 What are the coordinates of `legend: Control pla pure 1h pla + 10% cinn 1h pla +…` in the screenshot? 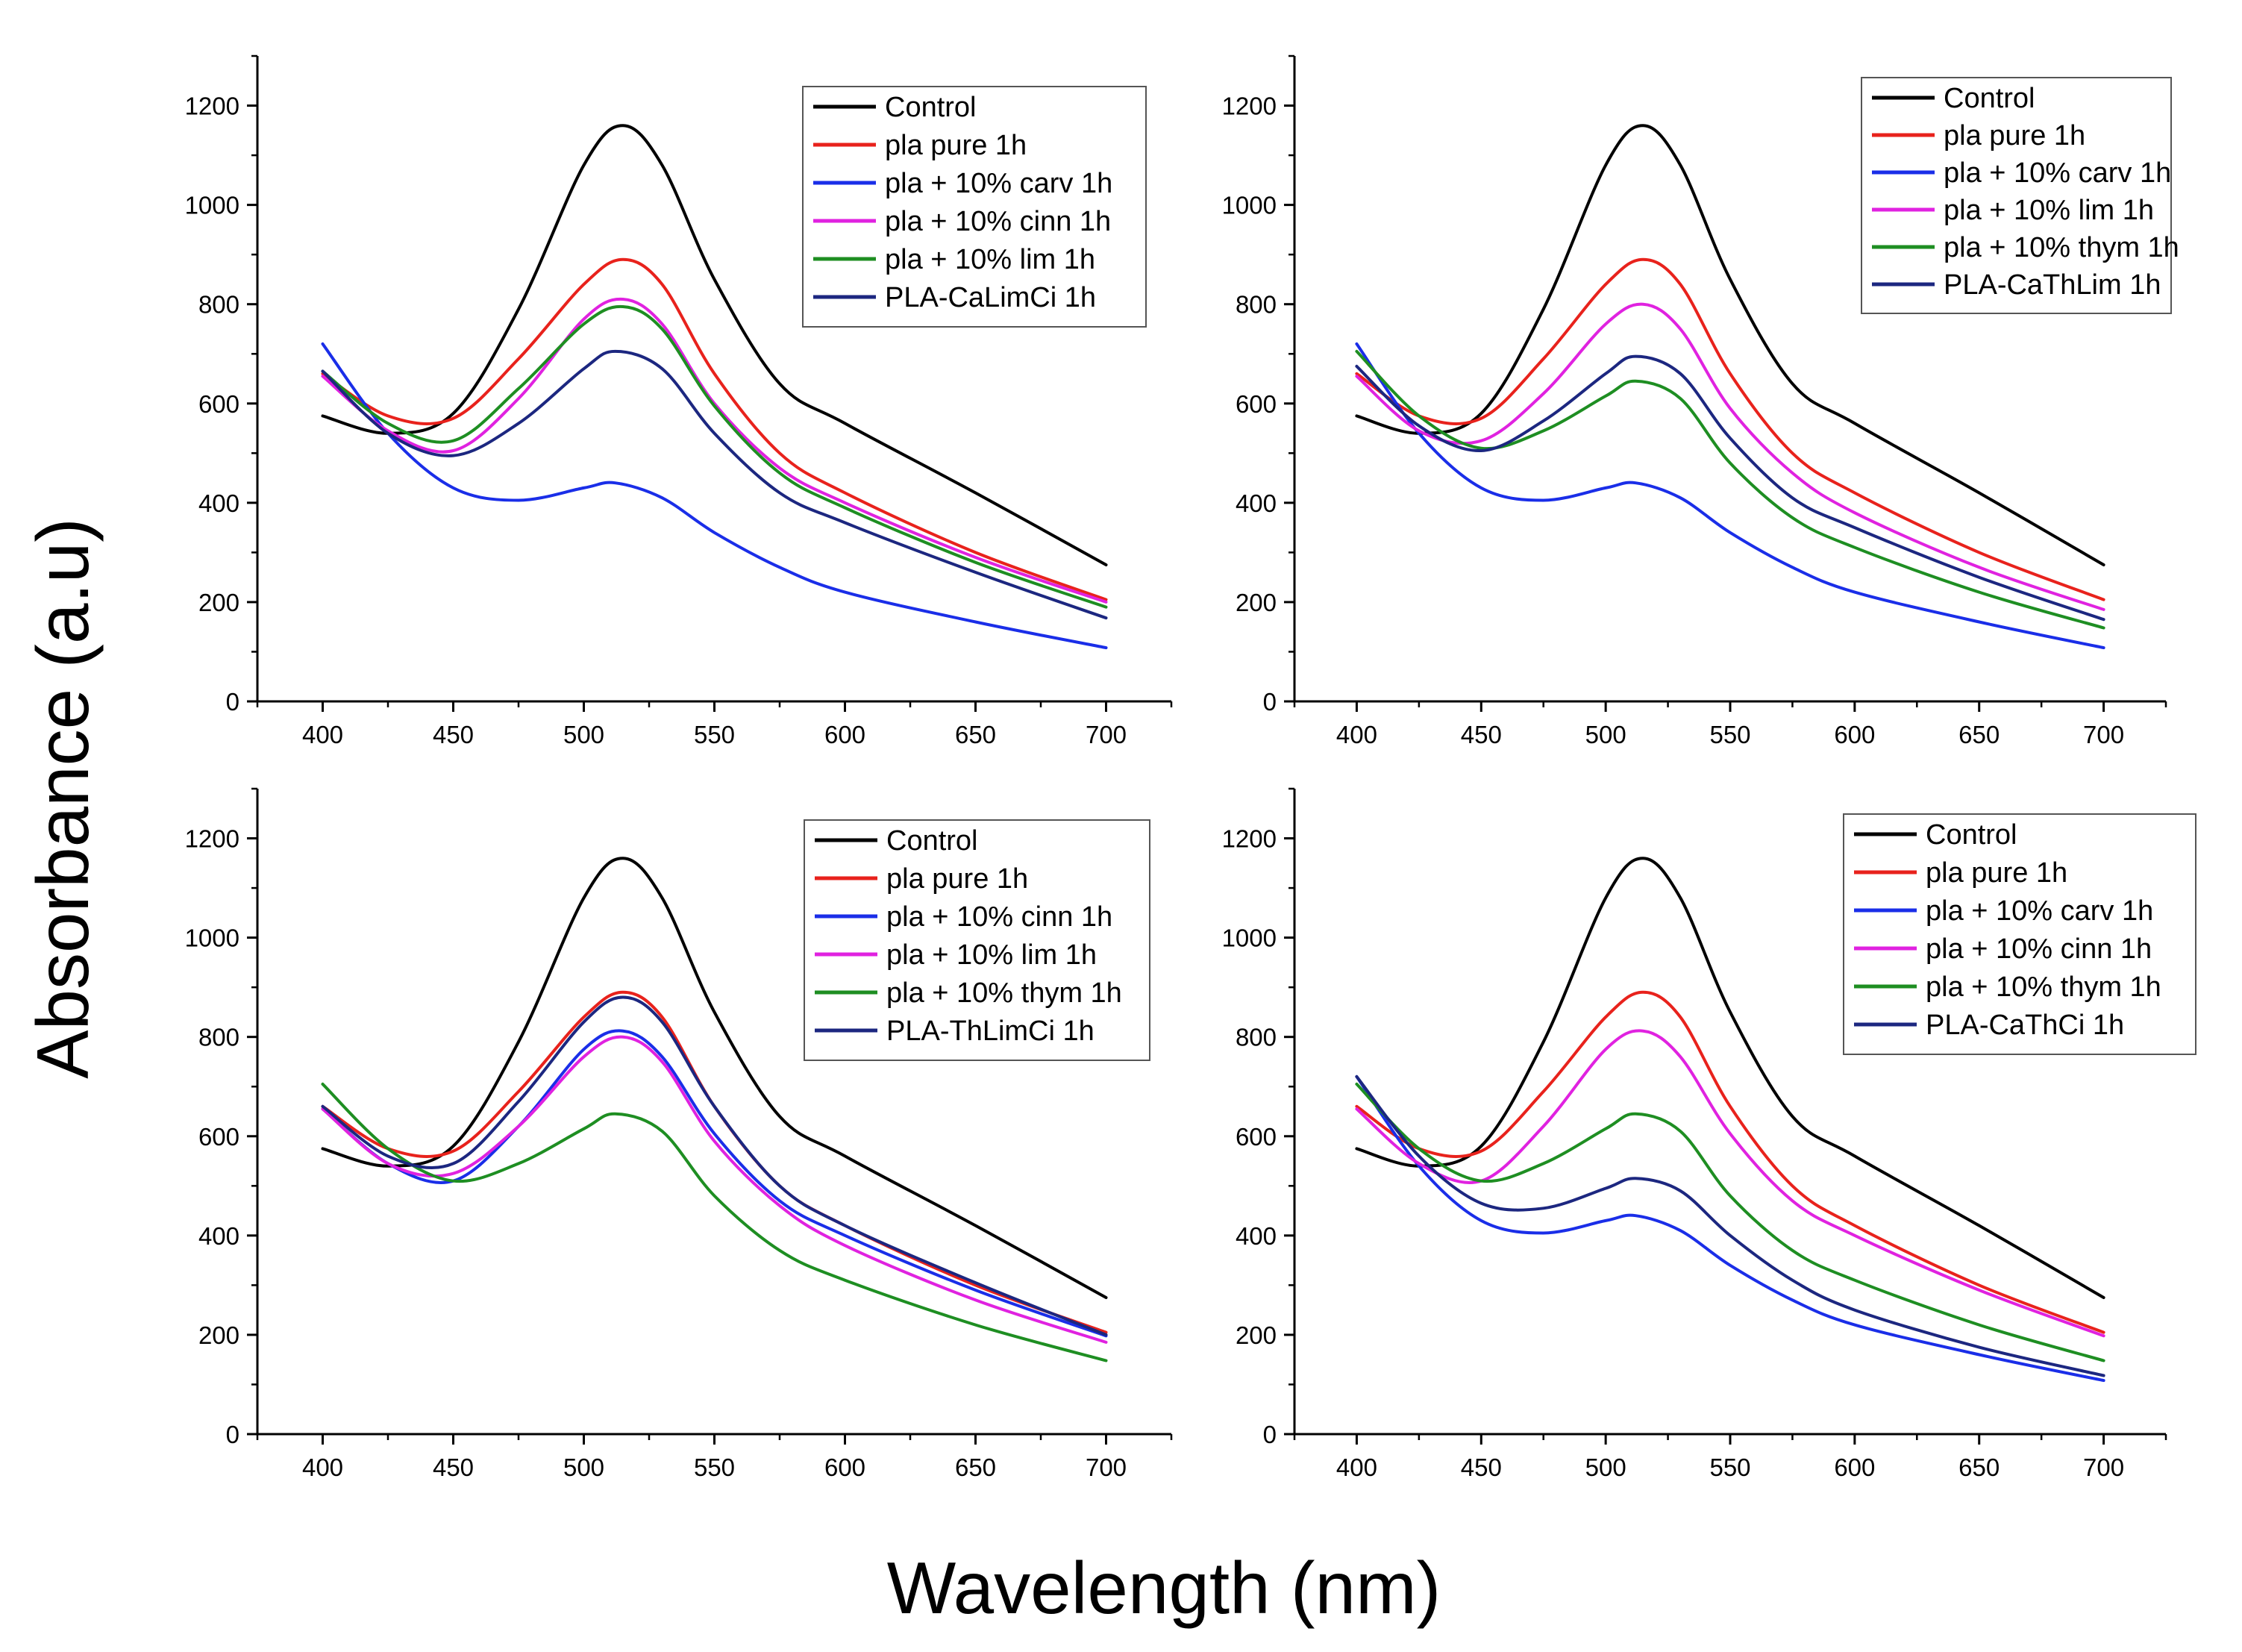 It's located at (977, 940).